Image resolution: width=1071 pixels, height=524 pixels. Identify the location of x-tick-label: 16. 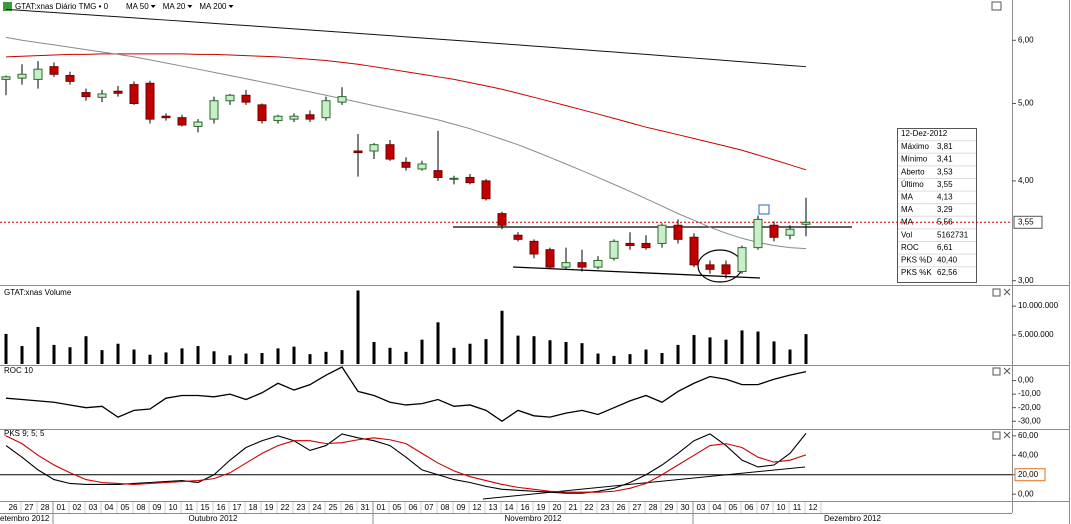
(525, 507).